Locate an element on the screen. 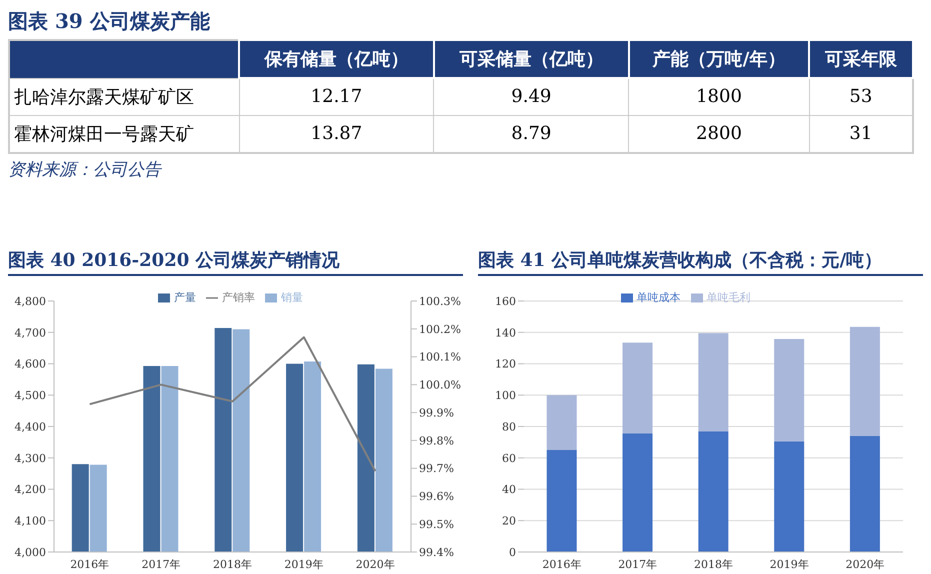  y-tick-label: 4,200 is located at coordinates (30, 489).